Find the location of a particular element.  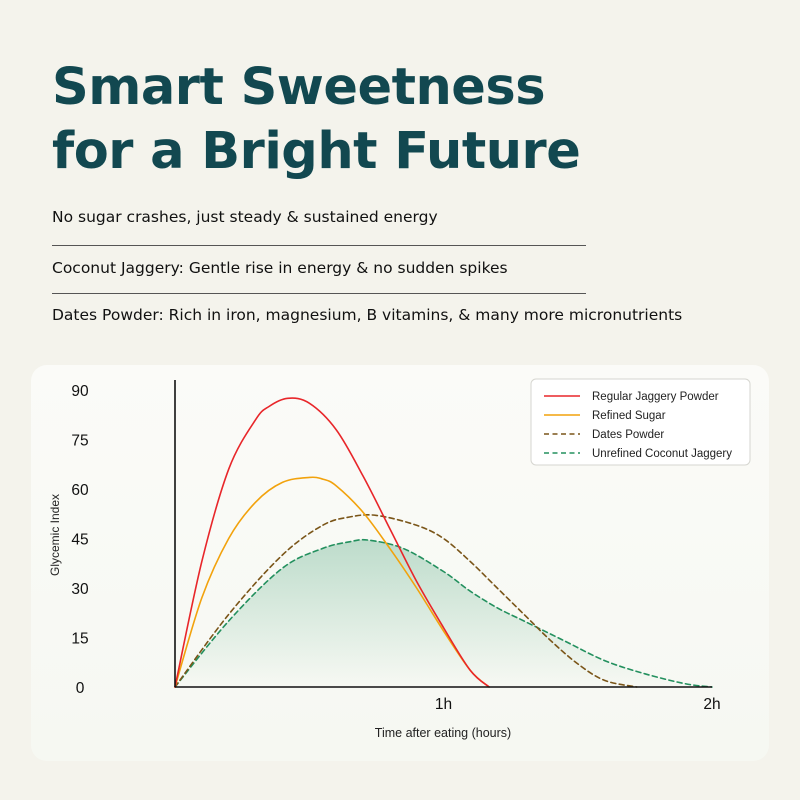

y-tick-label: 0 is located at coordinates (80, 688).